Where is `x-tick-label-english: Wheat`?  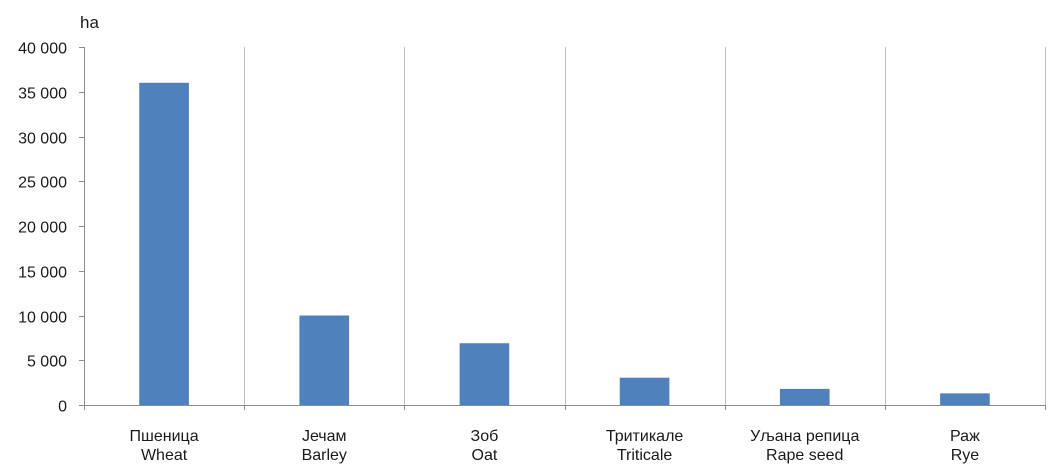 x-tick-label-english: Wheat is located at coordinates (164, 455).